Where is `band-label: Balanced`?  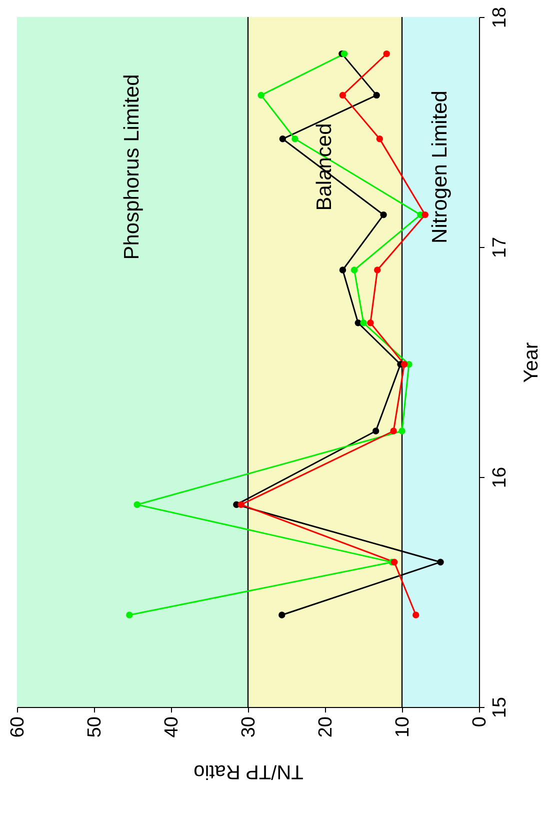 band-label: Balanced is located at coordinates (324, 167).